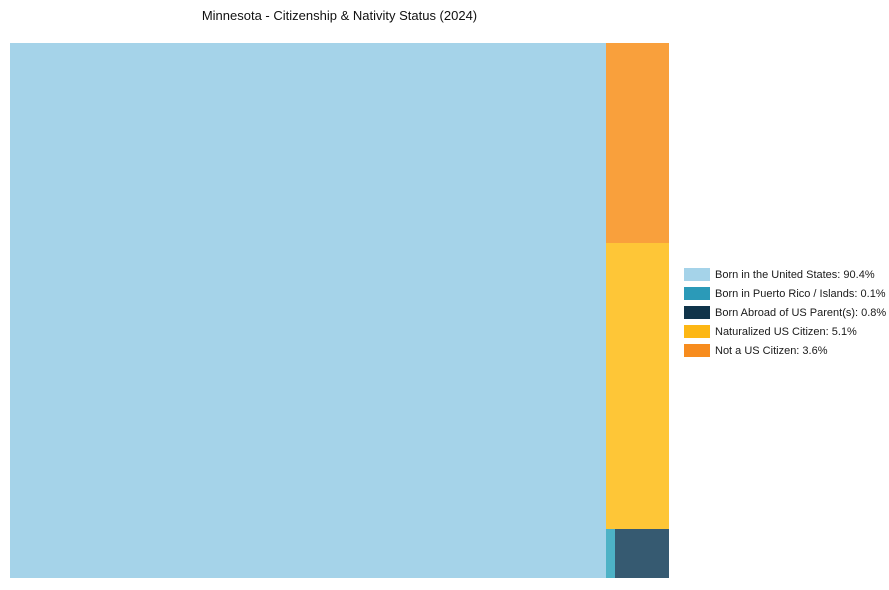 The width and height of the screenshot is (889, 590). I want to click on legend-label: Naturalized US Citizen: 5.1%, so click(786, 331).